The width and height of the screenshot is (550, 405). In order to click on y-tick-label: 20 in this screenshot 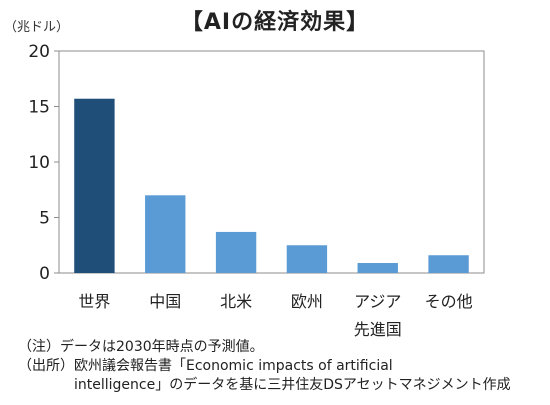, I will do `click(39, 52)`.